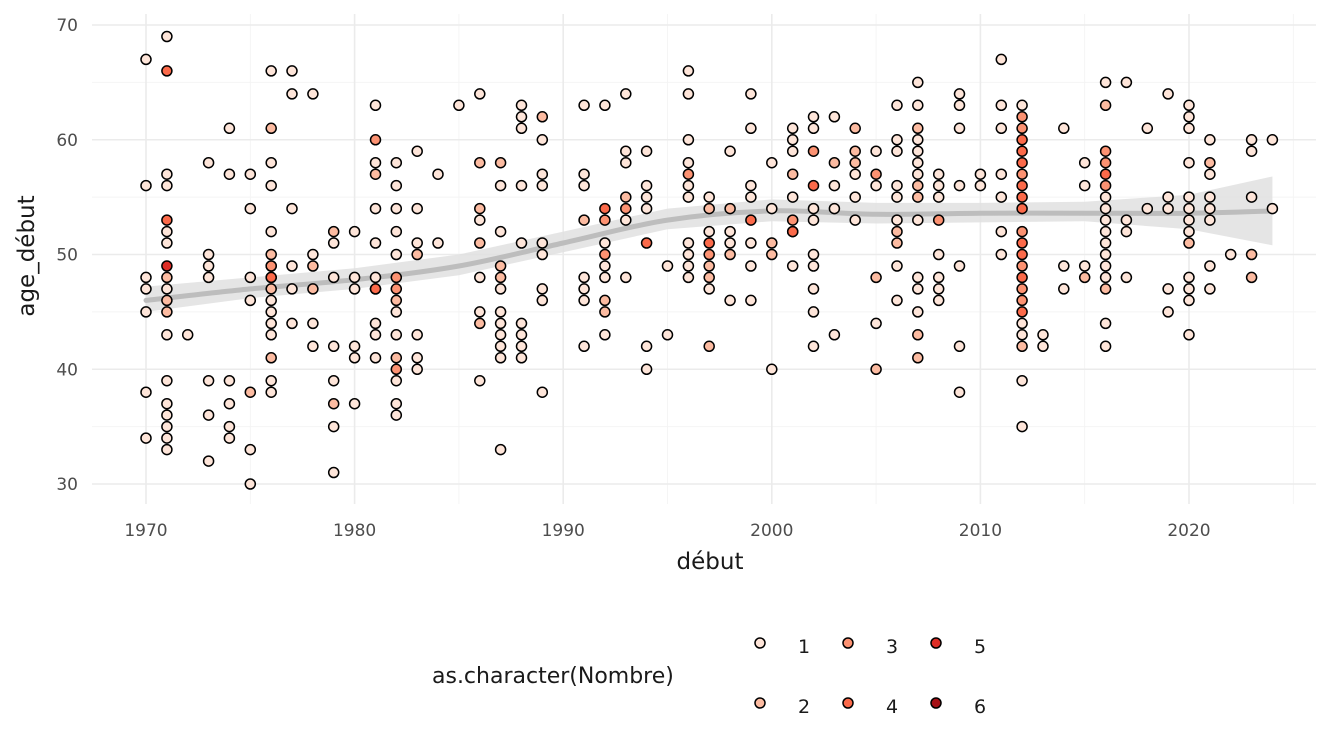 The width and height of the screenshot is (1344, 756). What do you see at coordinates (354, 531) in the screenshot?
I see `x-tick-label: 1980` at bounding box center [354, 531].